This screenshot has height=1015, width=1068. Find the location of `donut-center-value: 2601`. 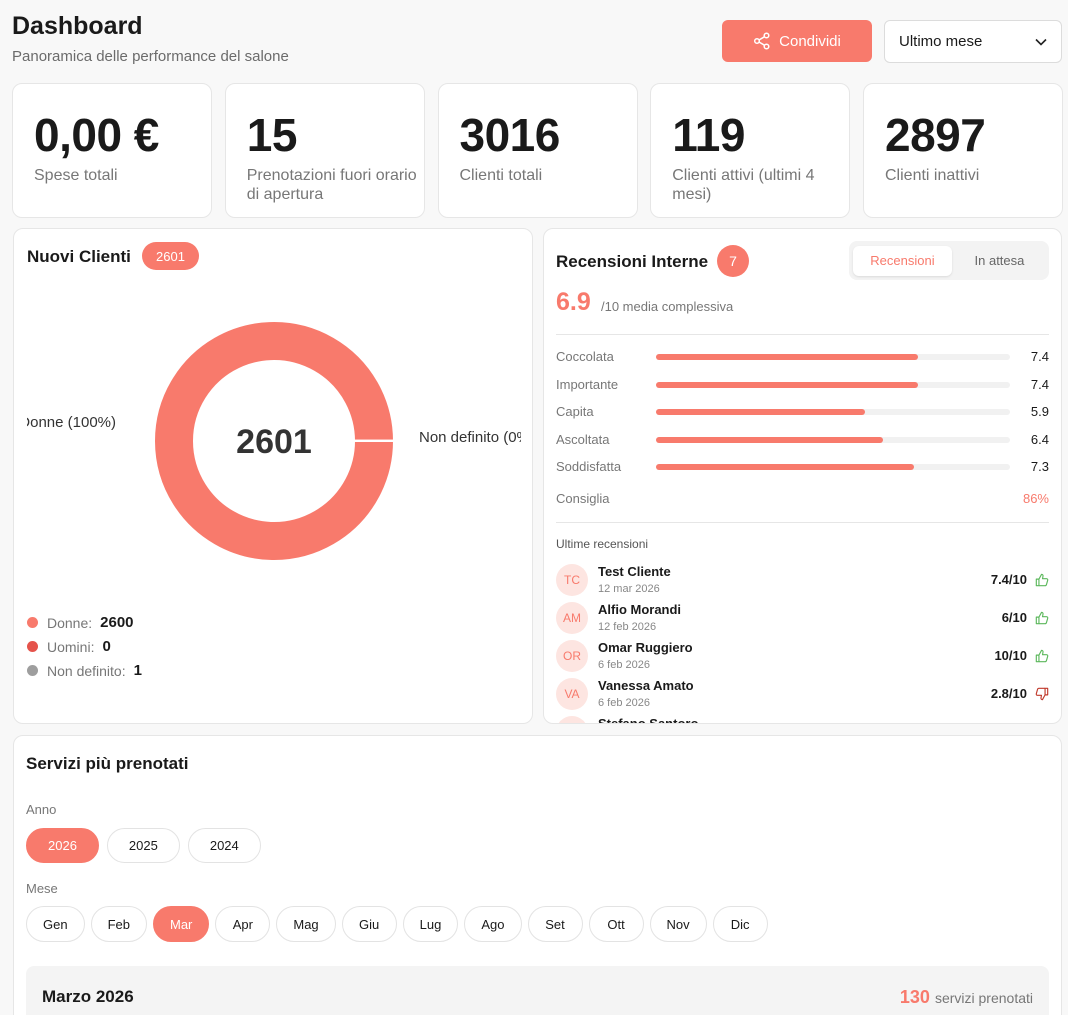

donut-center-value: 2601 is located at coordinates (274, 442).